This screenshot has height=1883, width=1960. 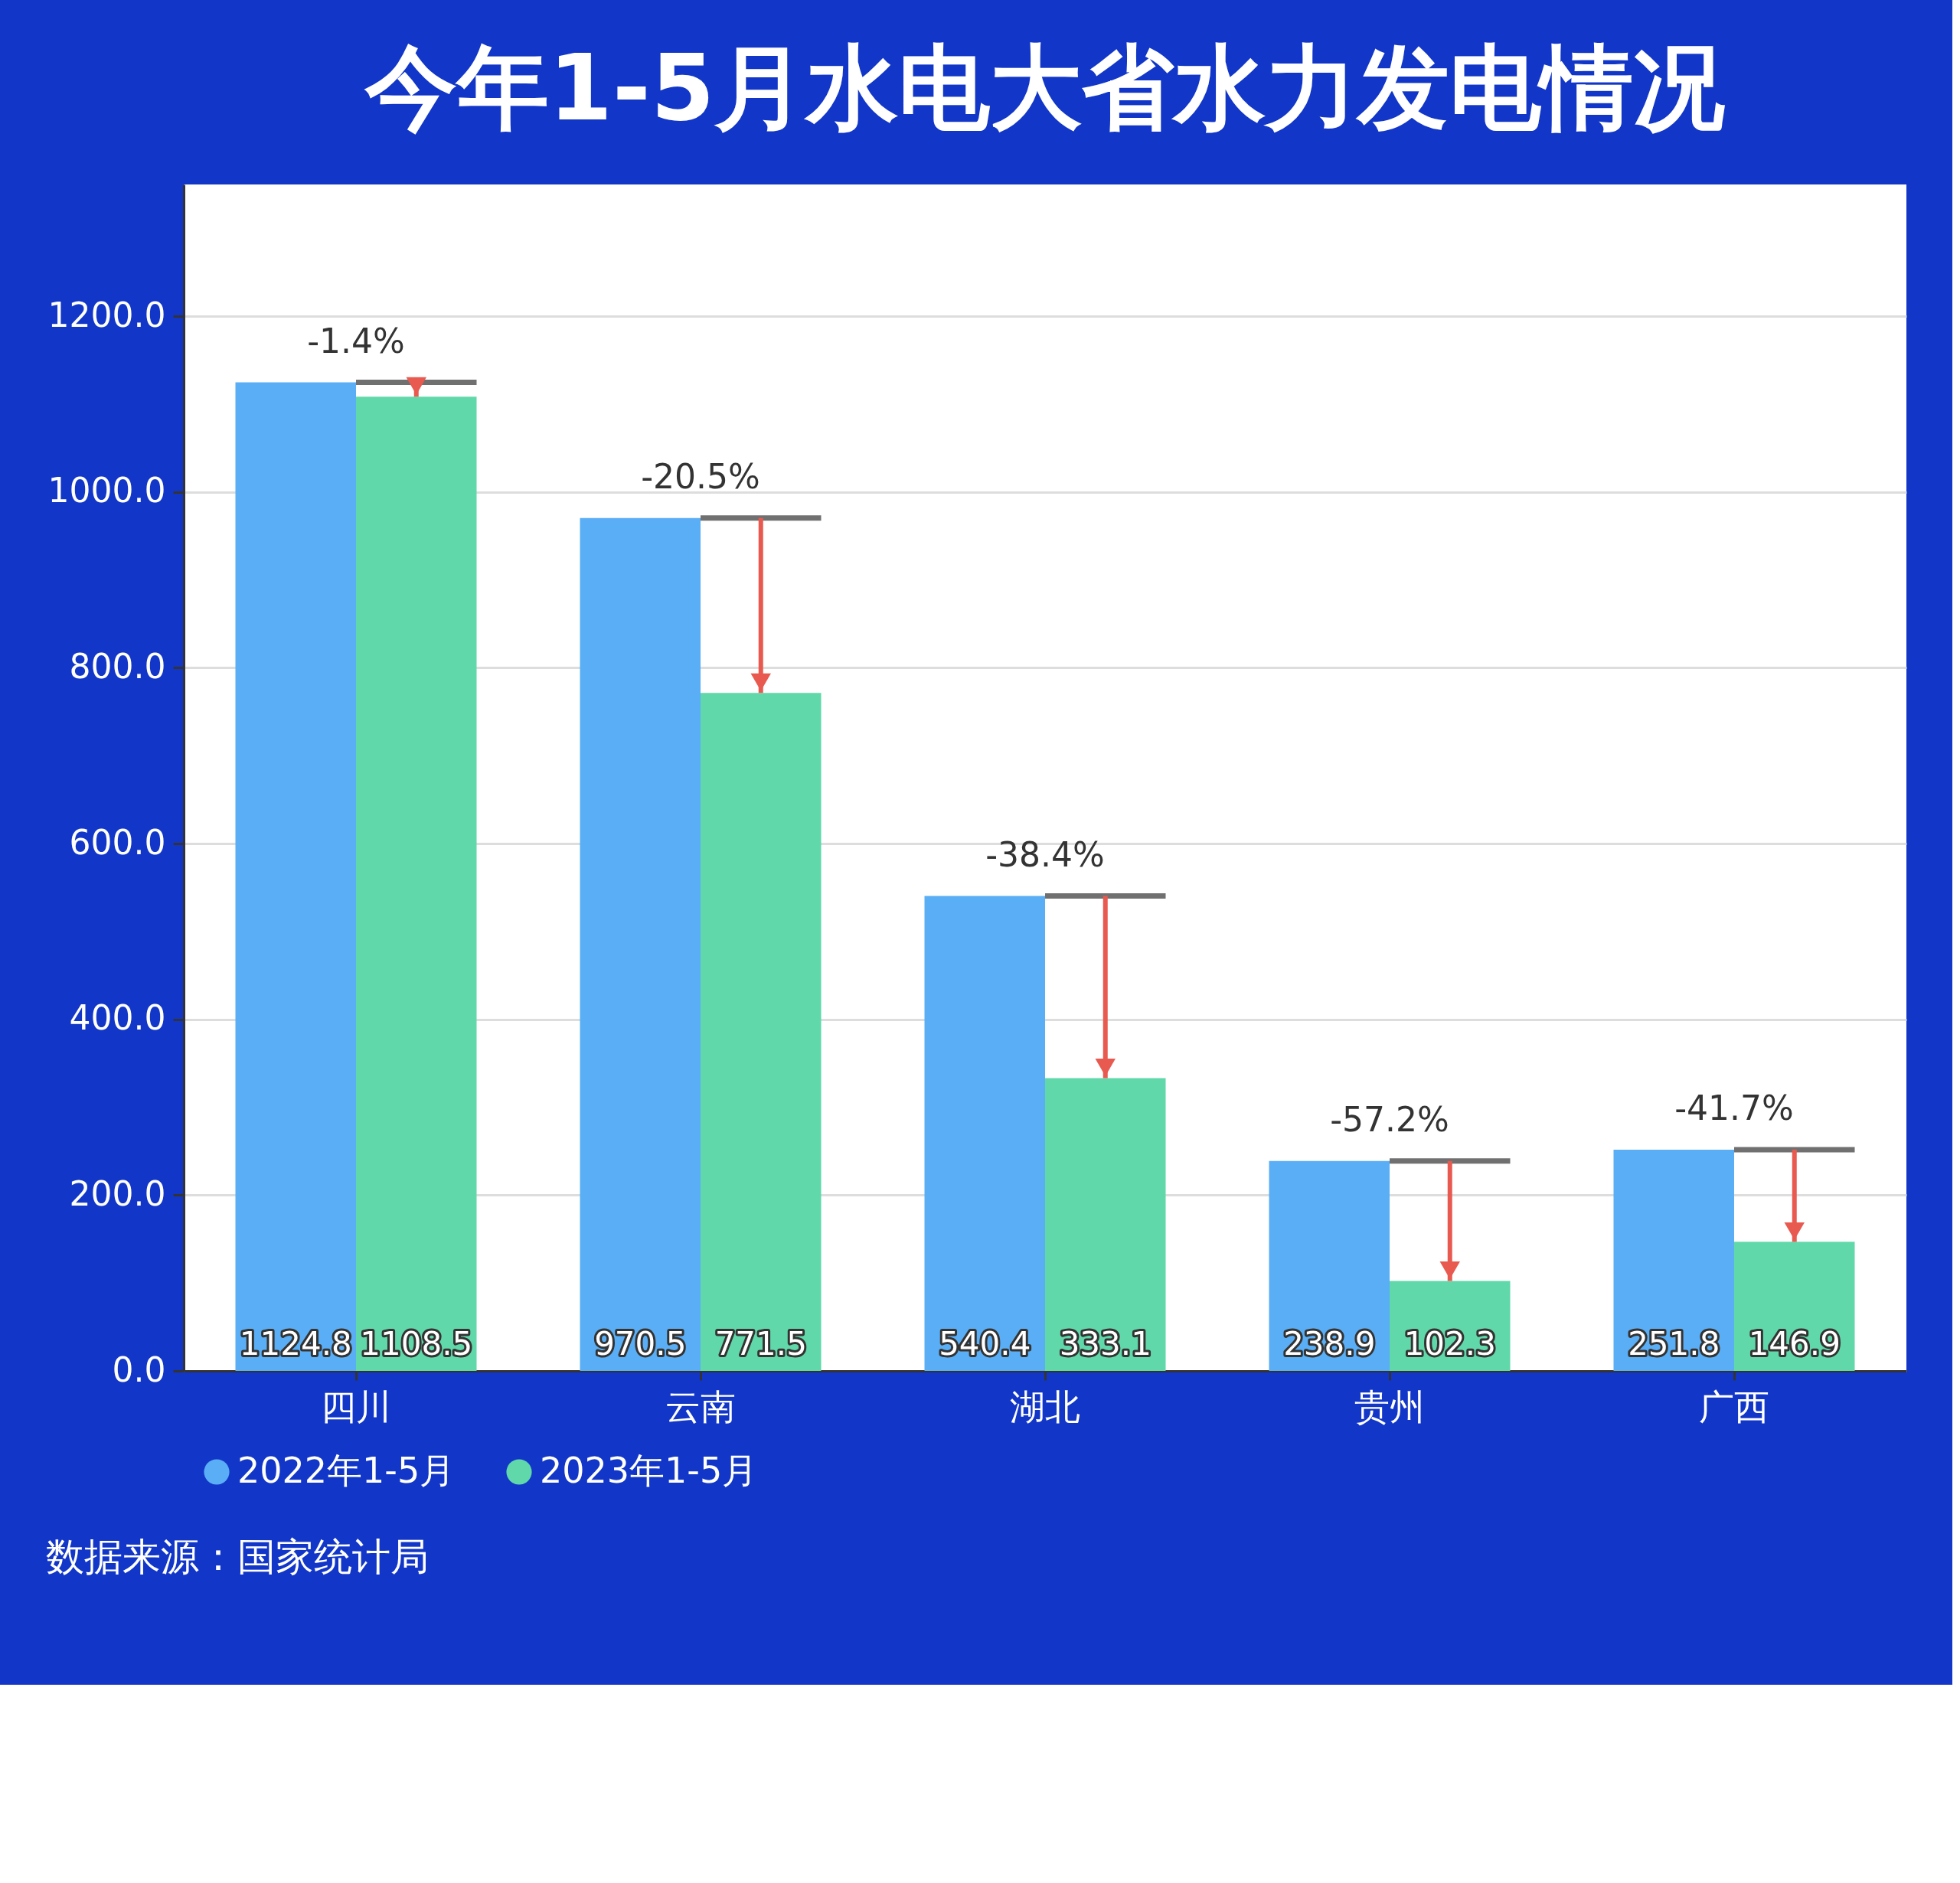 What do you see at coordinates (1045, 1406) in the screenshot?
I see `x-tick-label: 湖北` at bounding box center [1045, 1406].